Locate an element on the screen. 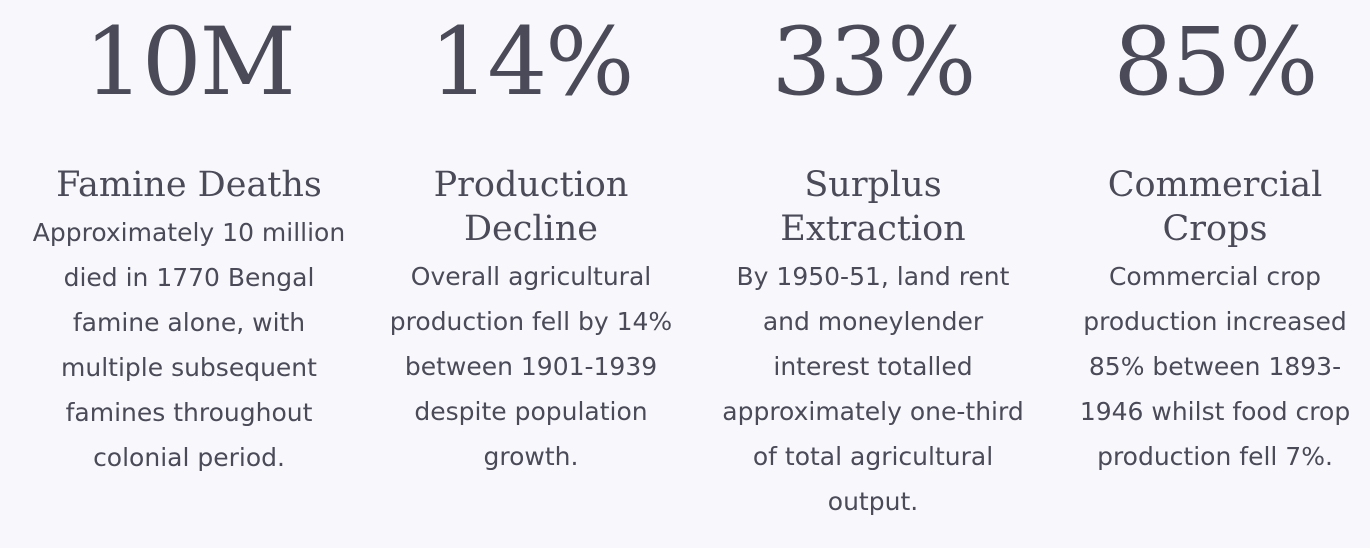  stat-value: 85% is located at coordinates (1216, 62).